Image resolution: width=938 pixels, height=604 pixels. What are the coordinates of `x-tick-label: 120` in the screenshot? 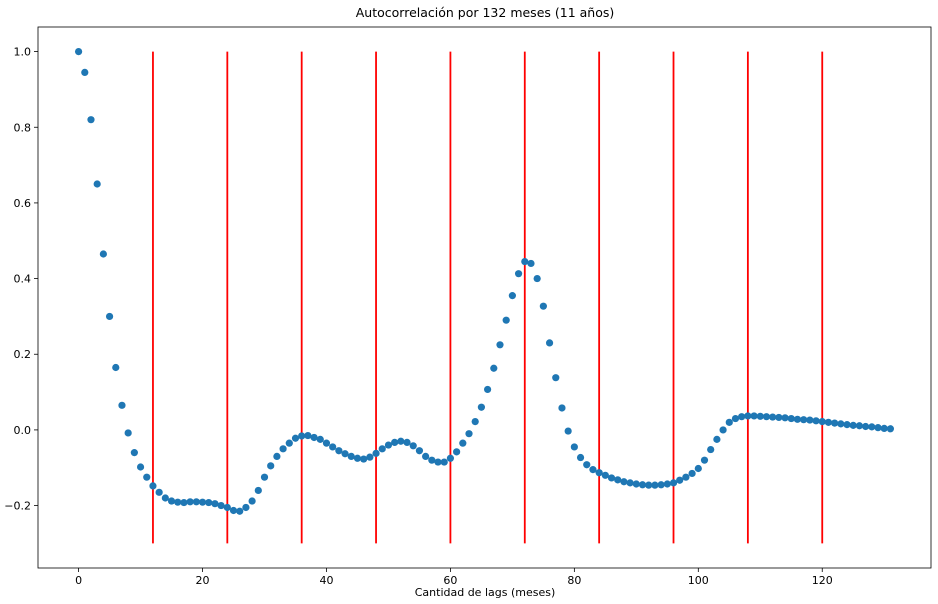 It's located at (822, 580).